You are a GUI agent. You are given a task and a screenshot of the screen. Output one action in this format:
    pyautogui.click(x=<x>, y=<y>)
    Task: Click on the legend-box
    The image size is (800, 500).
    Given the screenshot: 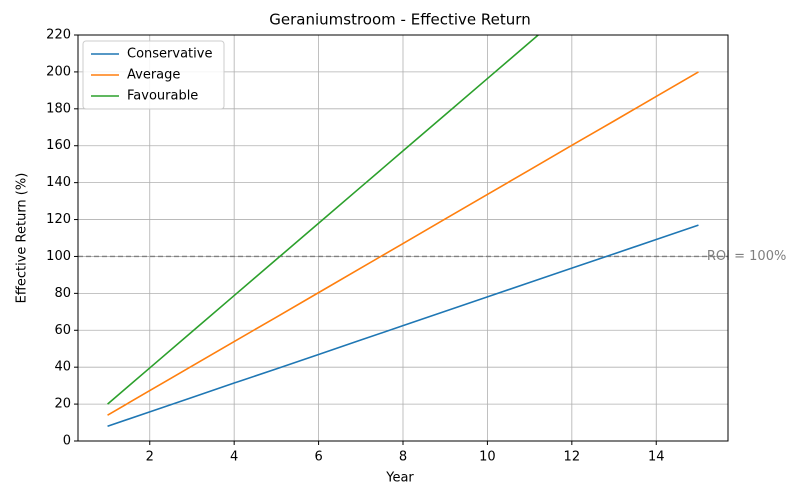 What is the action you would take?
    pyautogui.click(x=153, y=75)
    